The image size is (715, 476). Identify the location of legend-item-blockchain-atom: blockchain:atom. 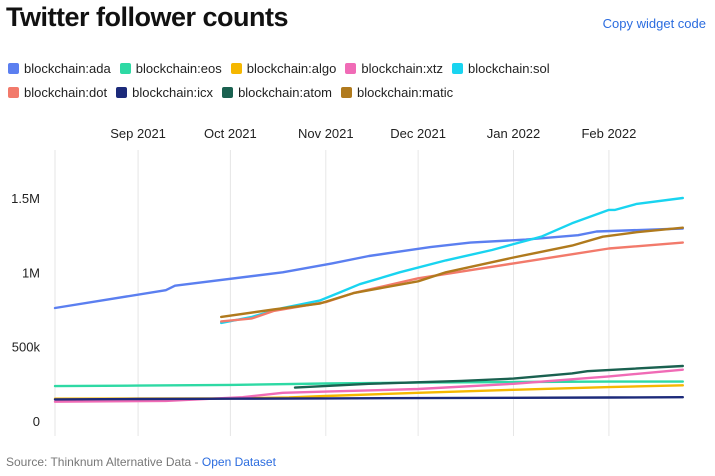
(277, 92).